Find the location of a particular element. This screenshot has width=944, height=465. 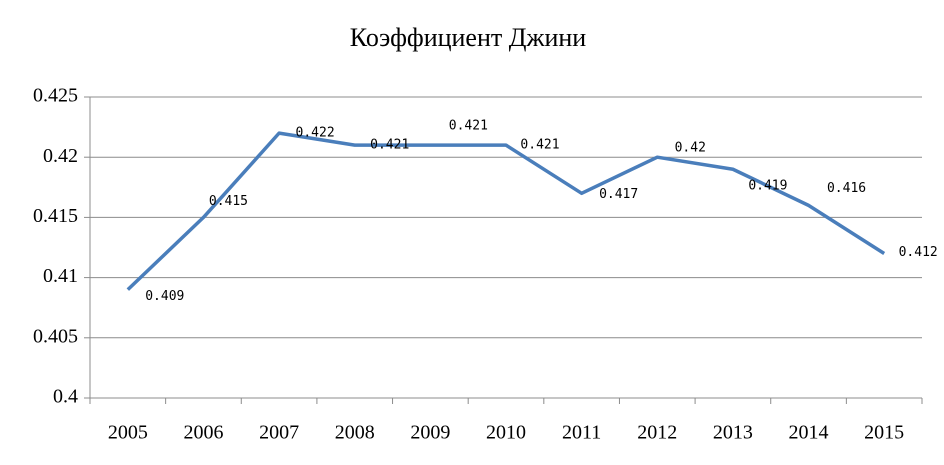

x-tick-label: 2012 is located at coordinates (657, 433).